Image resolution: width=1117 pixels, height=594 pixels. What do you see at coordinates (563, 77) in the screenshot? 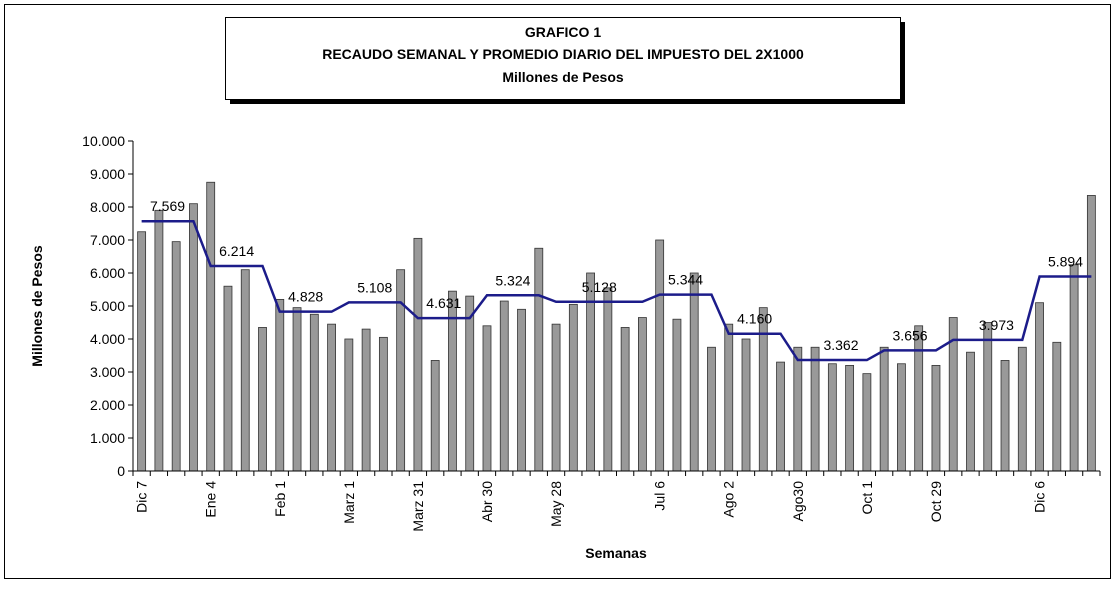
I see `chart-units: Millones de Pesos` at bounding box center [563, 77].